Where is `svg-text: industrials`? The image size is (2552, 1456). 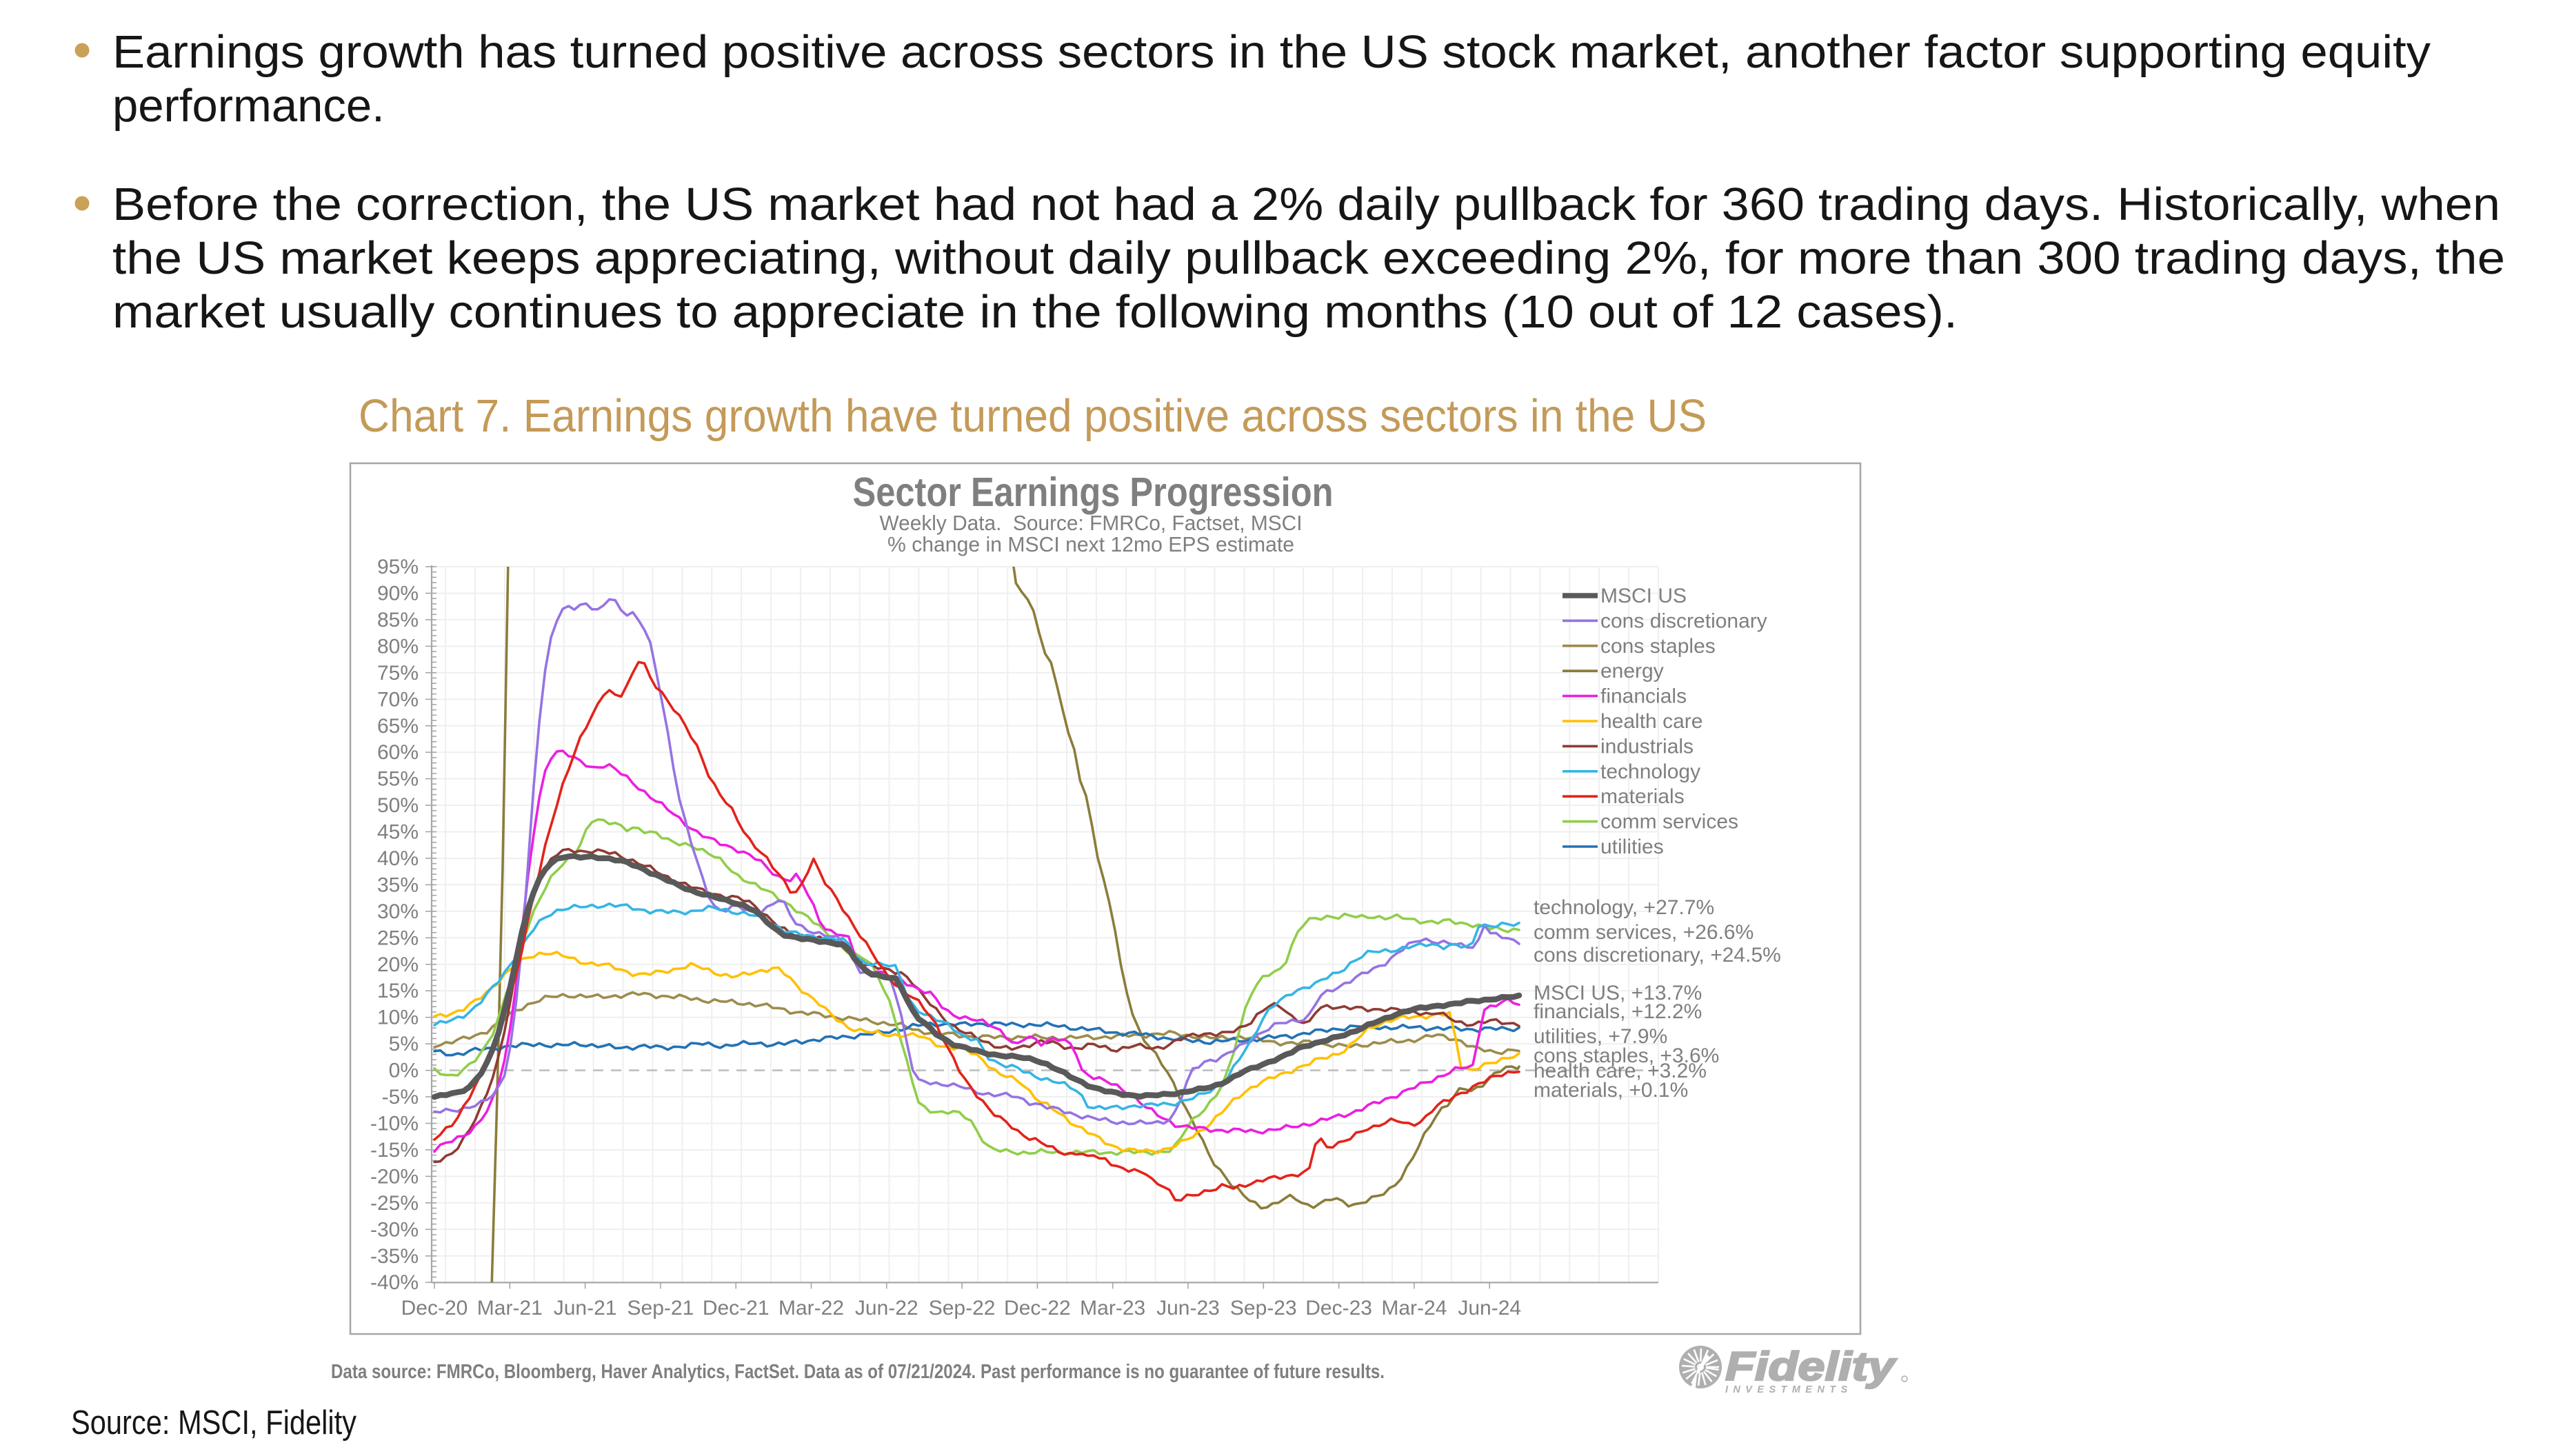 svg-text: industrials is located at coordinates (1647, 746).